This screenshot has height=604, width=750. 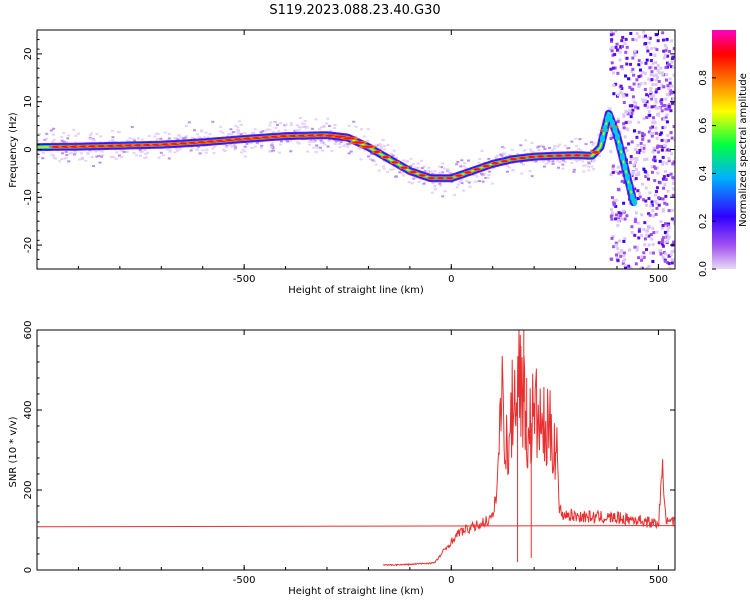 I want to click on snr-y-axis-label: SNR (10 * v/v), so click(x=13, y=451).